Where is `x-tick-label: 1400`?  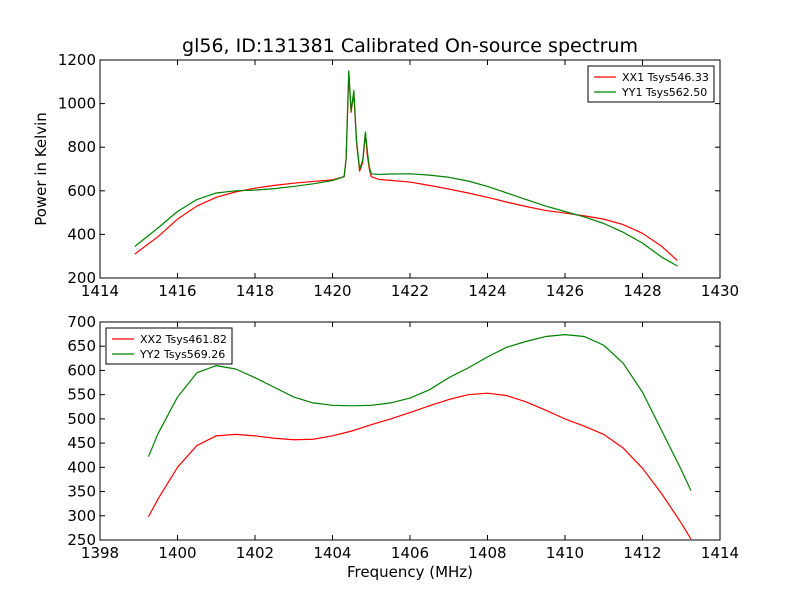 x-tick-label: 1400 is located at coordinates (177, 553).